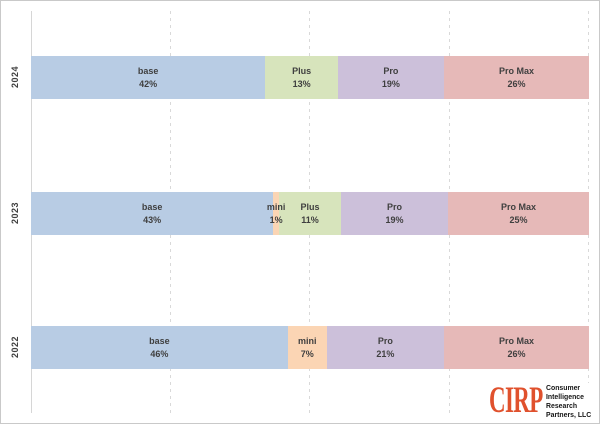 The image size is (600, 424). I want to click on bar-segment-mini: mini 1%, so click(276, 213).